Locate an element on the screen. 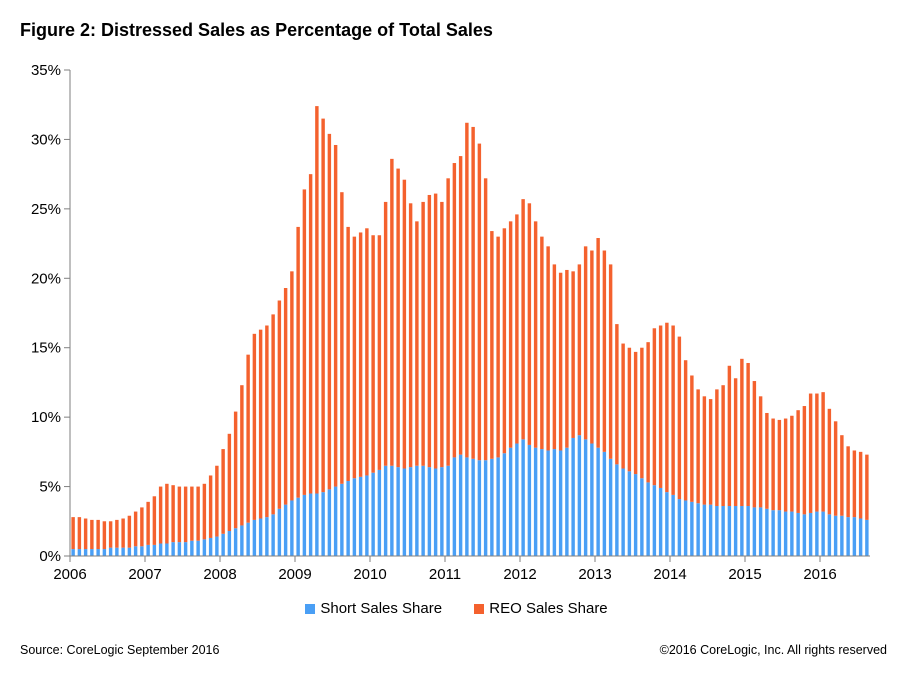 Image resolution: width=913 pixels, height=694 pixels. y-tick-label: 15% is located at coordinates (46, 348).